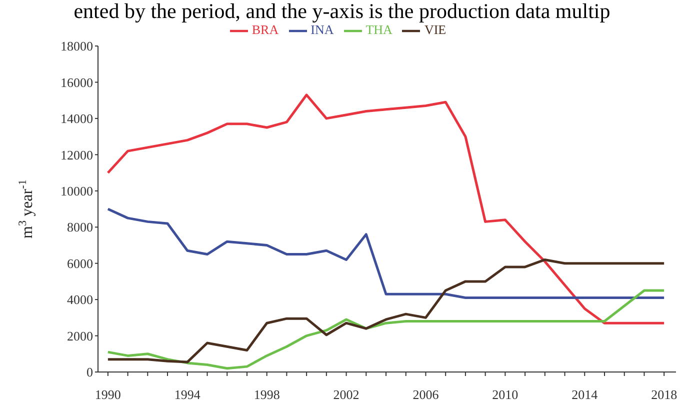  Describe the element at coordinates (80, 263) in the screenshot. I see `y-tick-label: 6000` at that location.